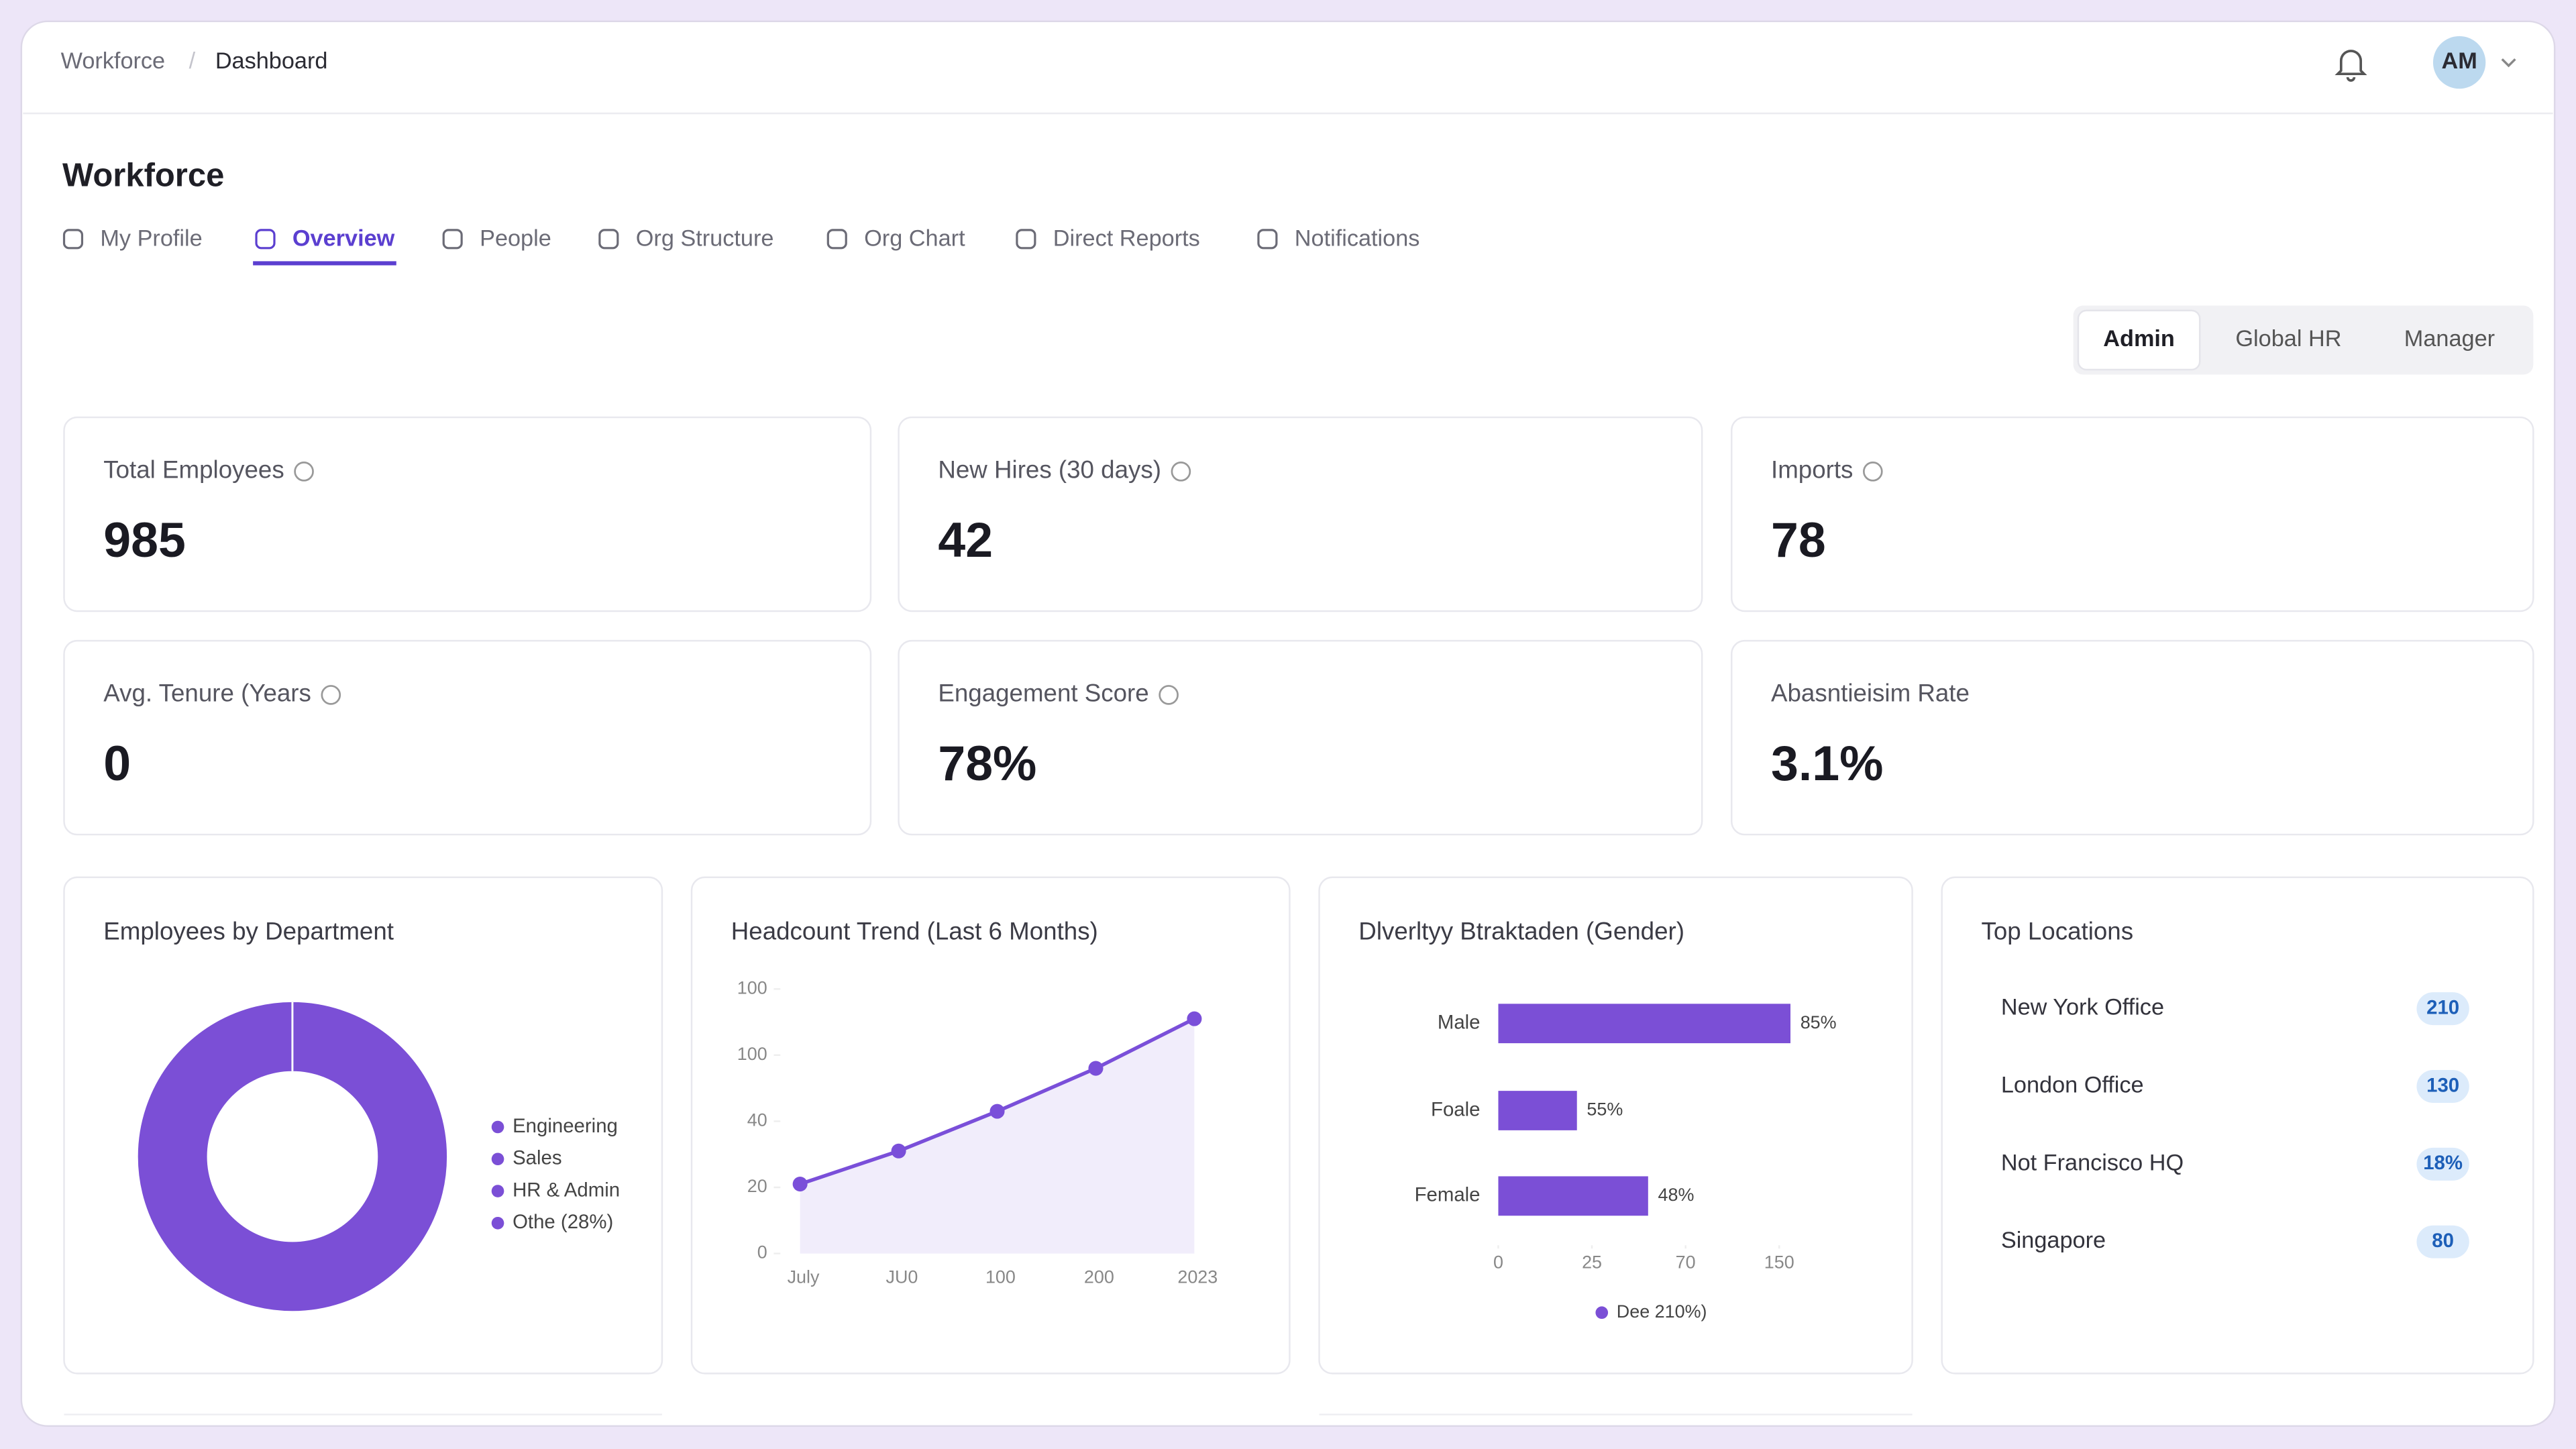 This screenshot has width=2576, height=1449. What do you see at coordinates (1455, 1109) in the screenshot?
I see `category-label: Foale` at bounding box center [1455, 1109].